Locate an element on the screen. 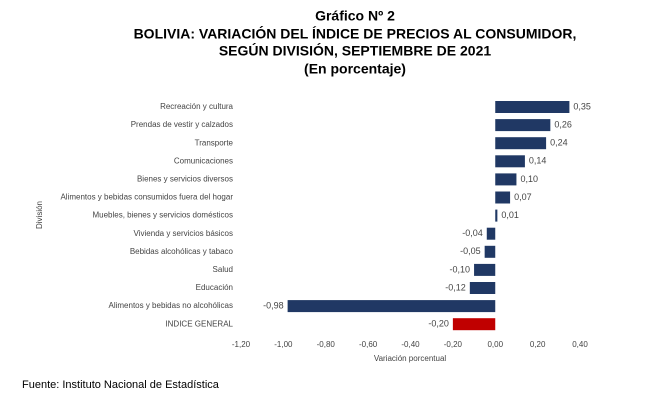  y-tick-label: Muebles, bienes y servicios domésticos is located at coordinates (162, 215).